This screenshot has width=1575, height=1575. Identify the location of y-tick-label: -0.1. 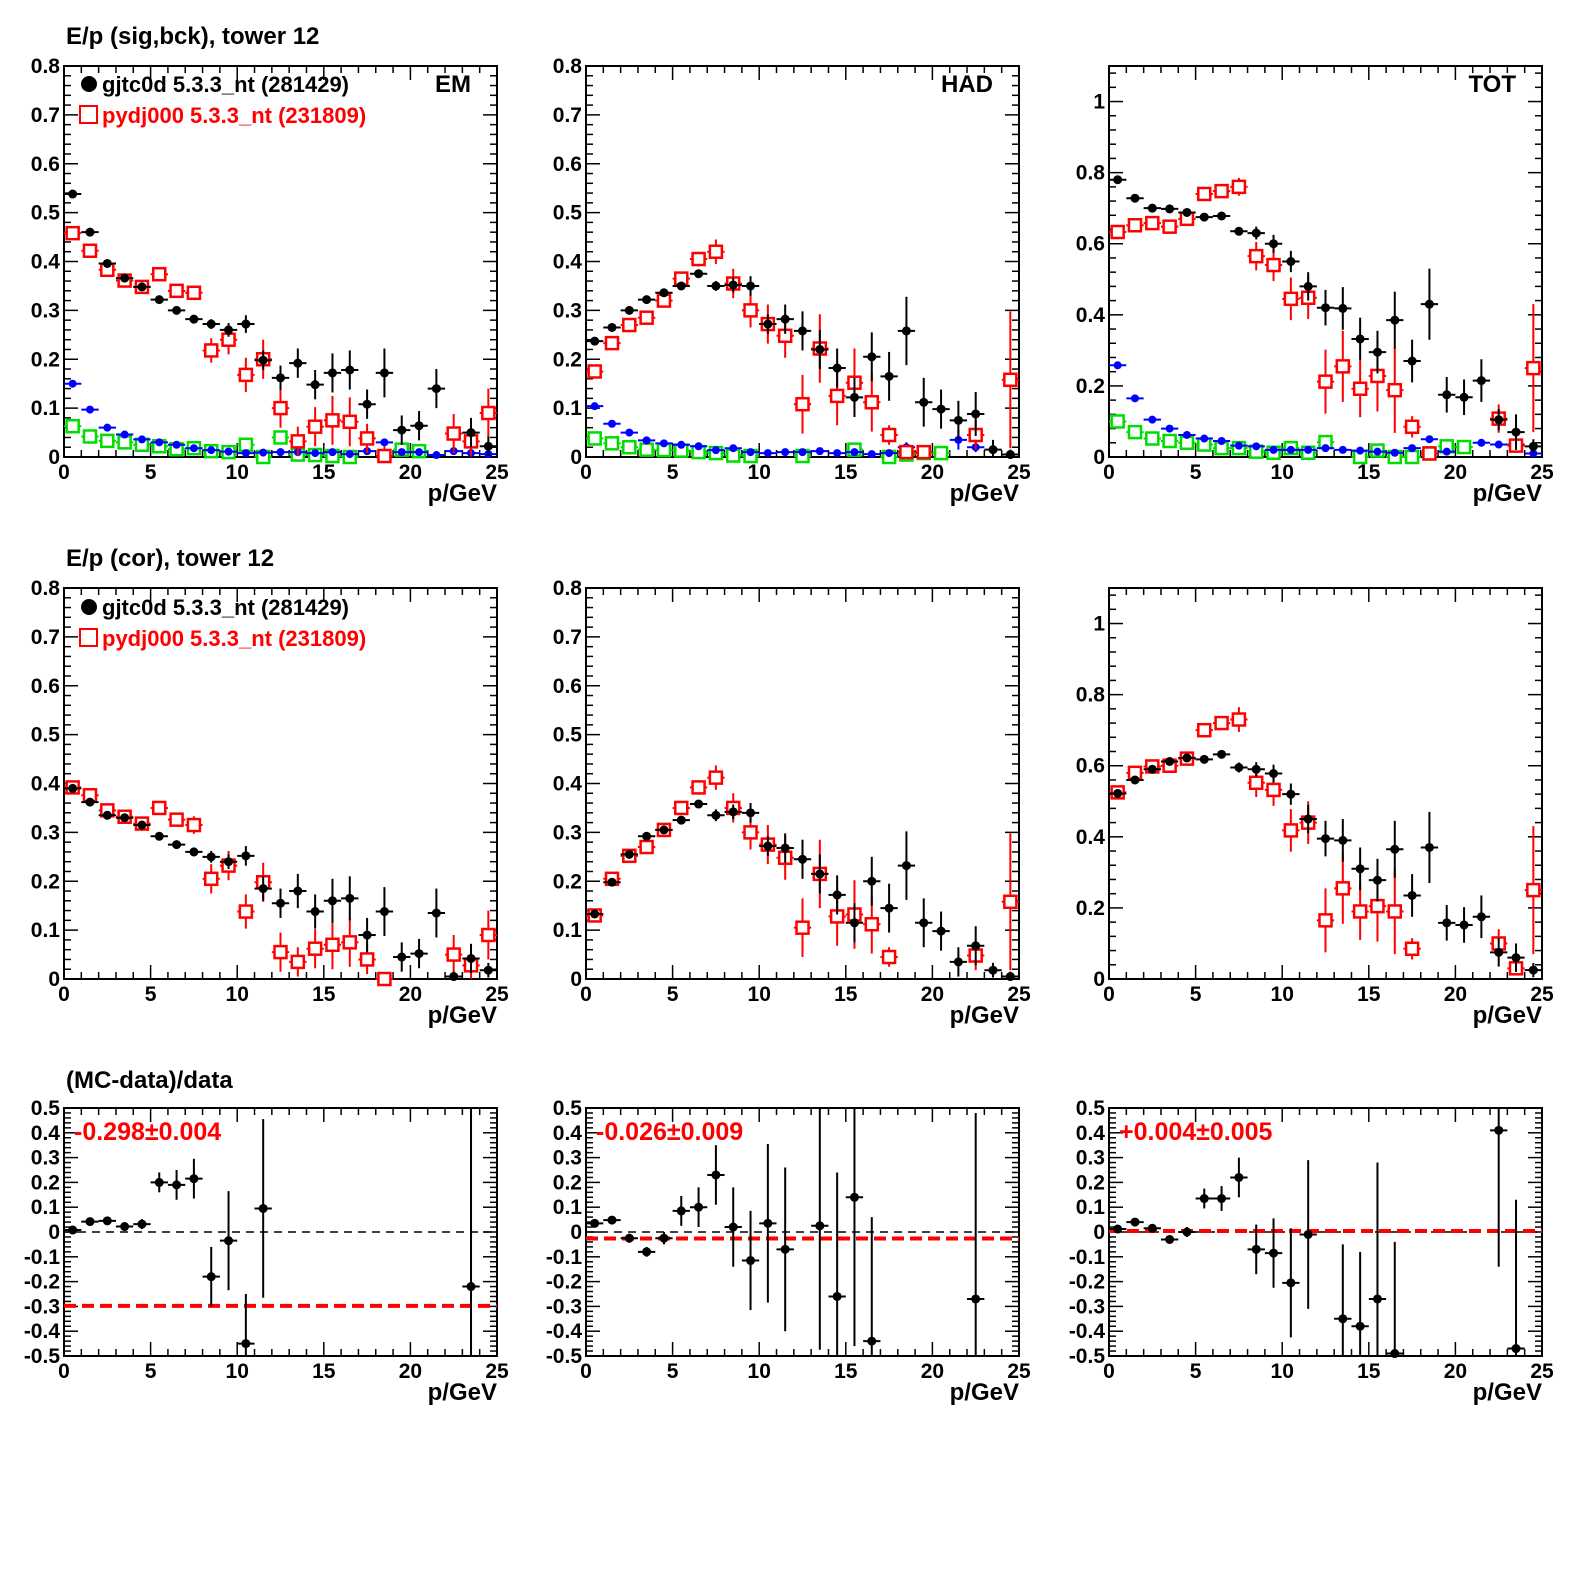
(1087, 1257).